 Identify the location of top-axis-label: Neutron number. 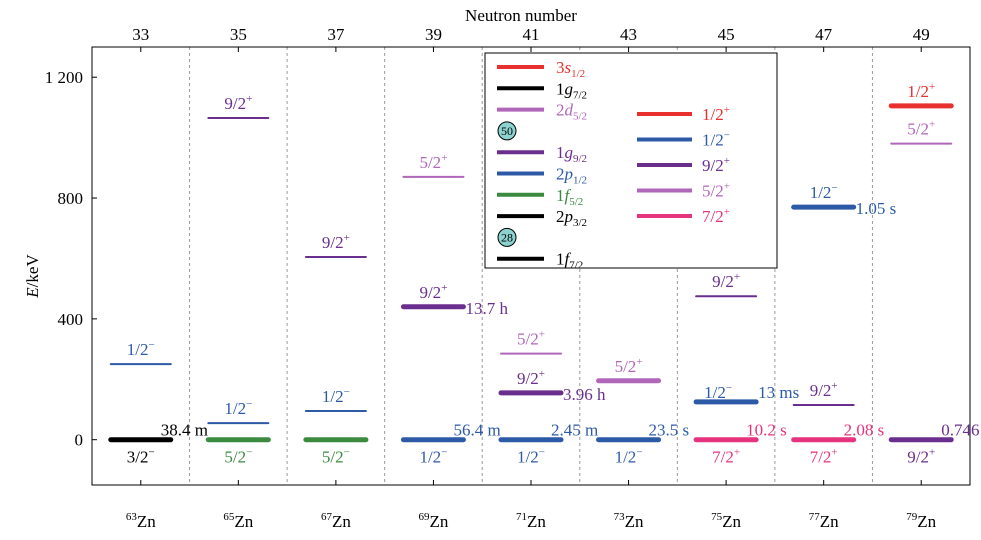
(521, 15).